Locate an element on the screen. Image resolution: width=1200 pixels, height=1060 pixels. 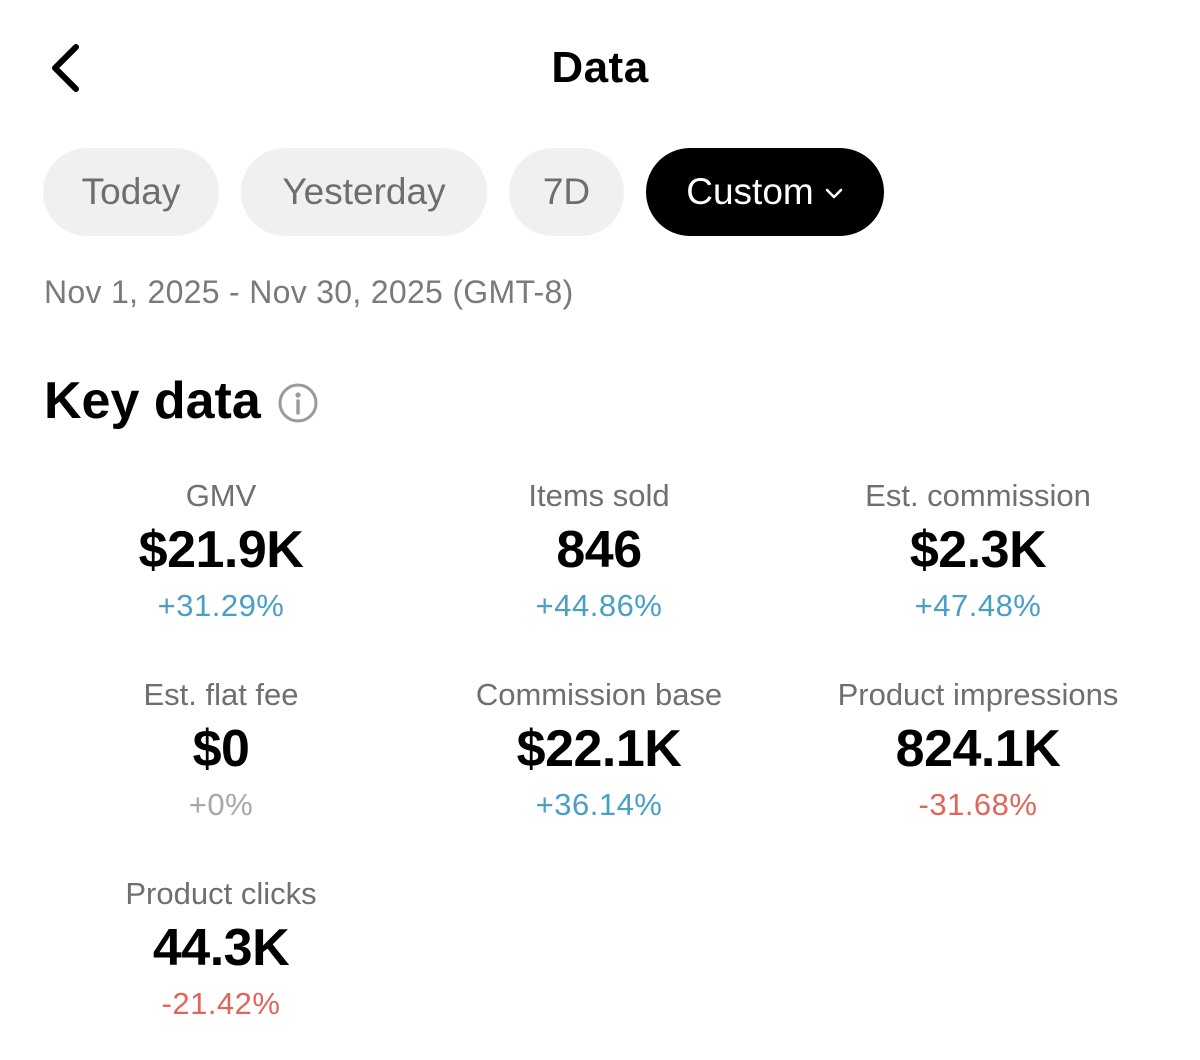
filter-chip-7d: 7D is located at coordinates (566, 192).